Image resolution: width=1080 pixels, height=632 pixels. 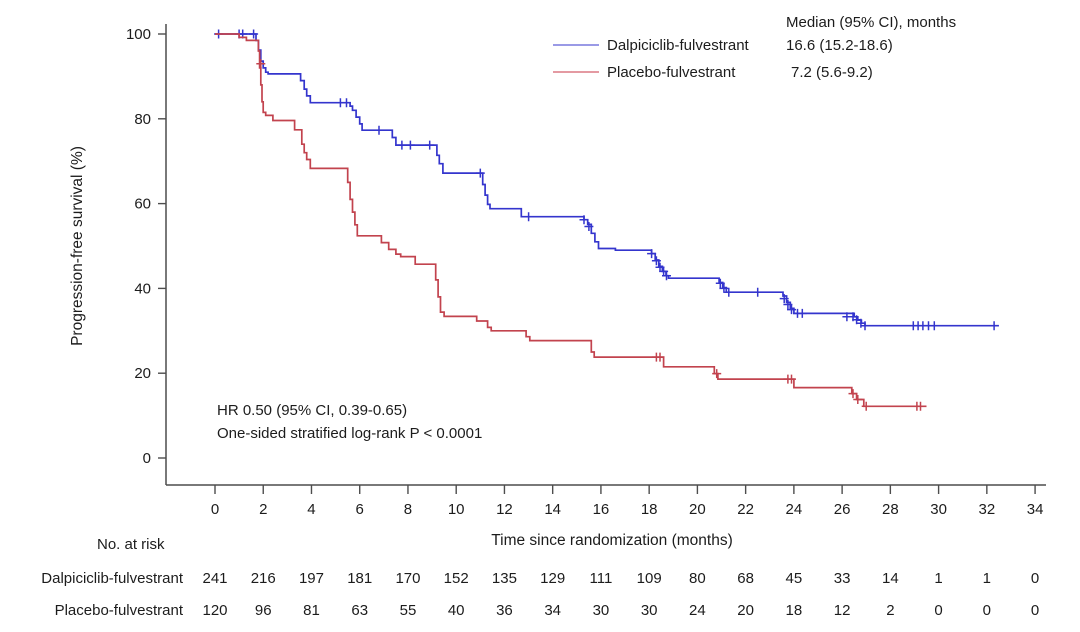 I want to click on x-tick-label: 0, so click(x=215, y=509).